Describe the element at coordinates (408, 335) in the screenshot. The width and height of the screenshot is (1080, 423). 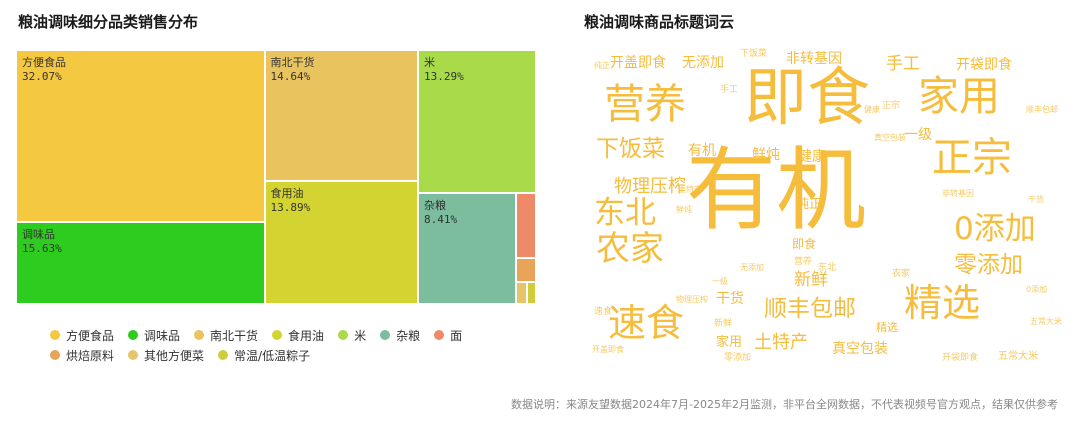
I see `legend-label: 杂粮` at that location.